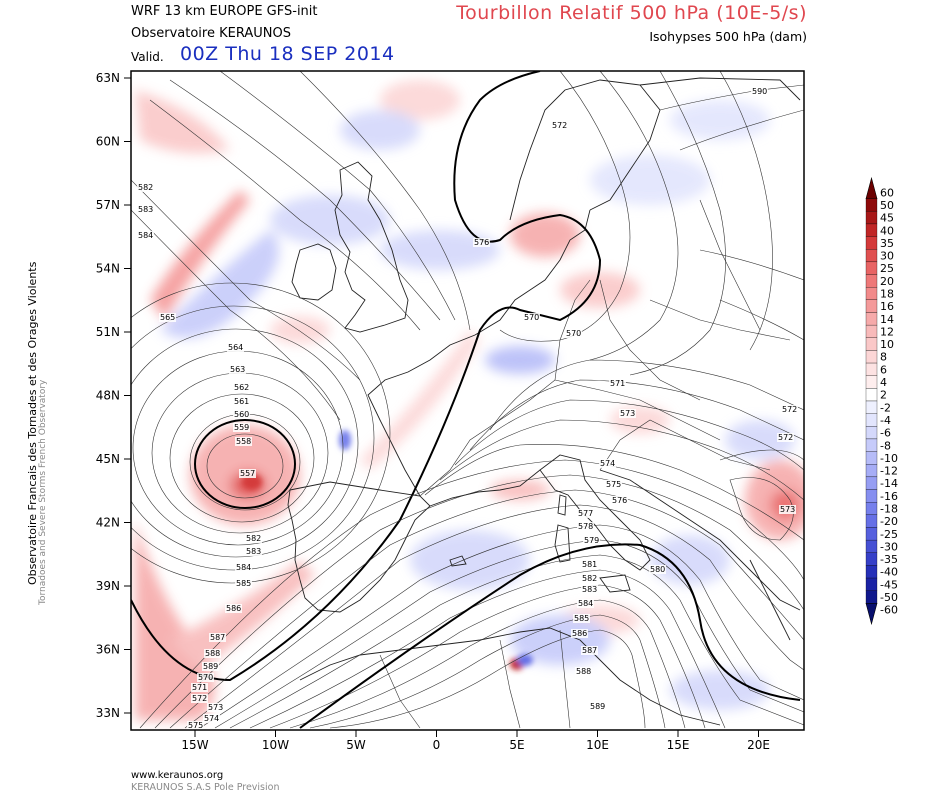 Image resolution: width=937 pixels, height=800 pixels. What do you see at coordinates (597, 745) in the screenshot?
I see `lon-tick-label: 10E` at bounding box center [597, 745].